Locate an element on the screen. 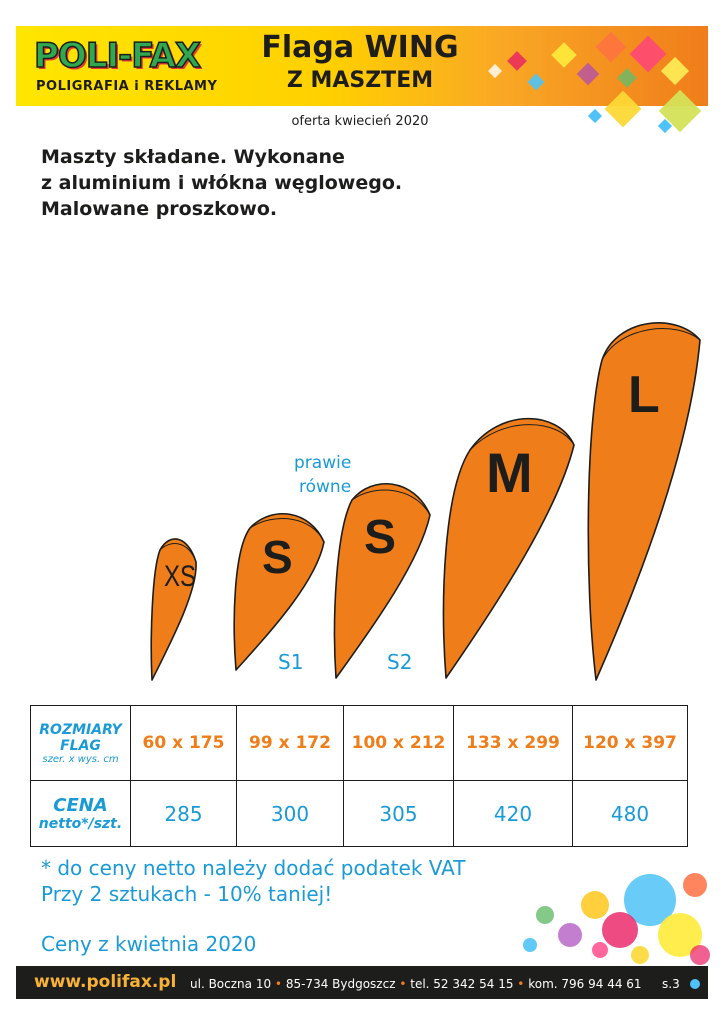 Image resolution: width=724 pixels, height=1024 pixels. price-cell-xs: 285 is located at coordinates (183, 813).